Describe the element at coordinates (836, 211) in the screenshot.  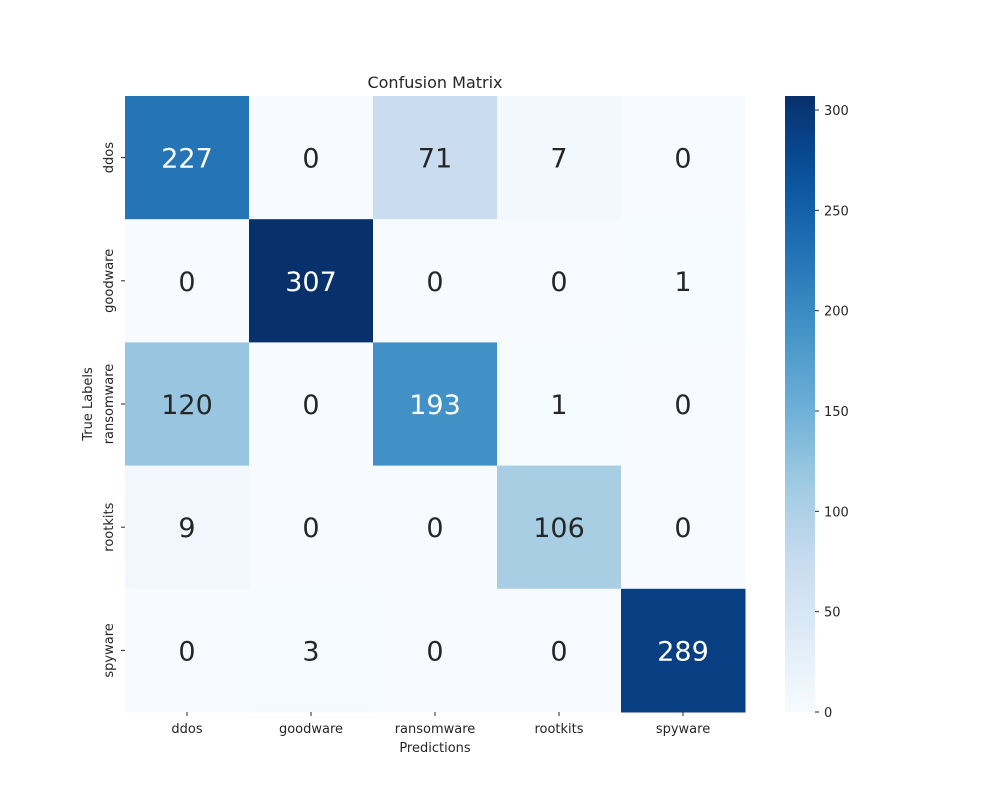
I see `colorbar-tick-label: 250` at that location.